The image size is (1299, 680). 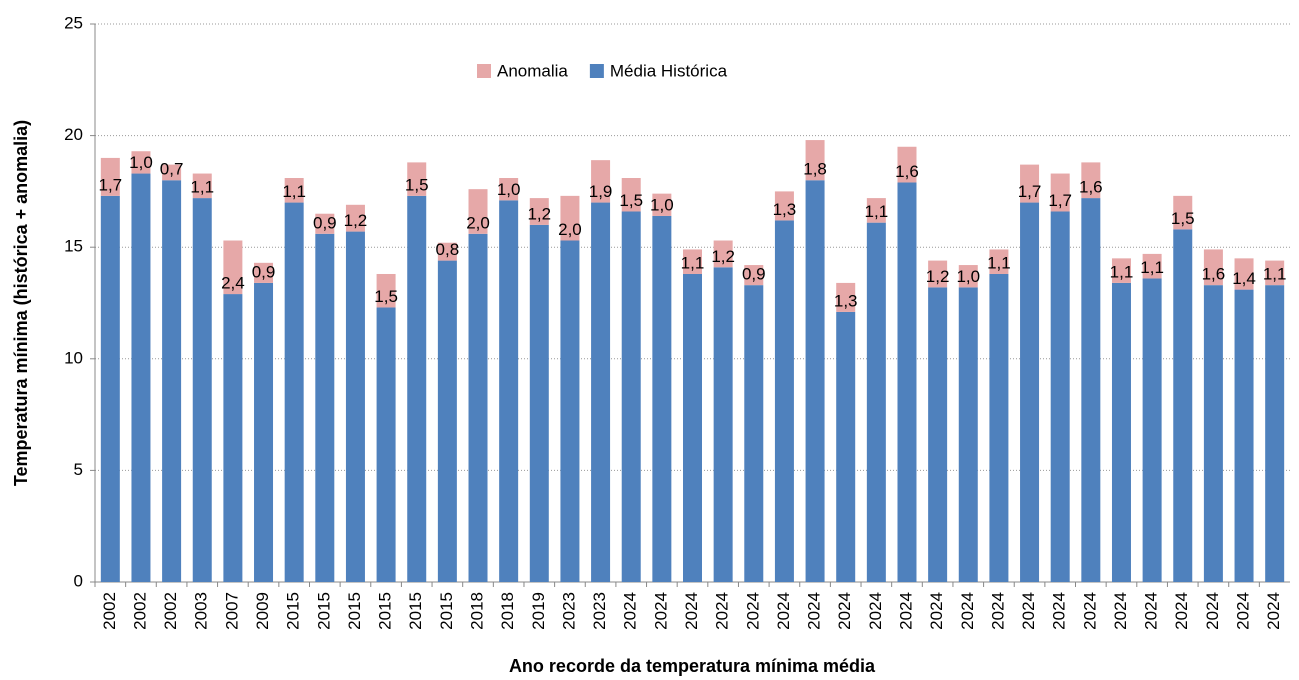 I want to click on legend-swatch, so click(x=596, y=71).